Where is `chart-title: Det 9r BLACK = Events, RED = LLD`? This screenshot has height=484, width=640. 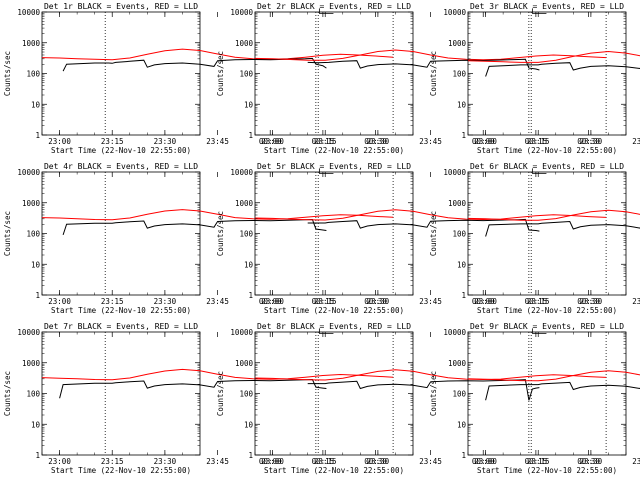
chart-title: Det 9r BLACK = Events, RED = LLD is located at coordinates (547, 326).